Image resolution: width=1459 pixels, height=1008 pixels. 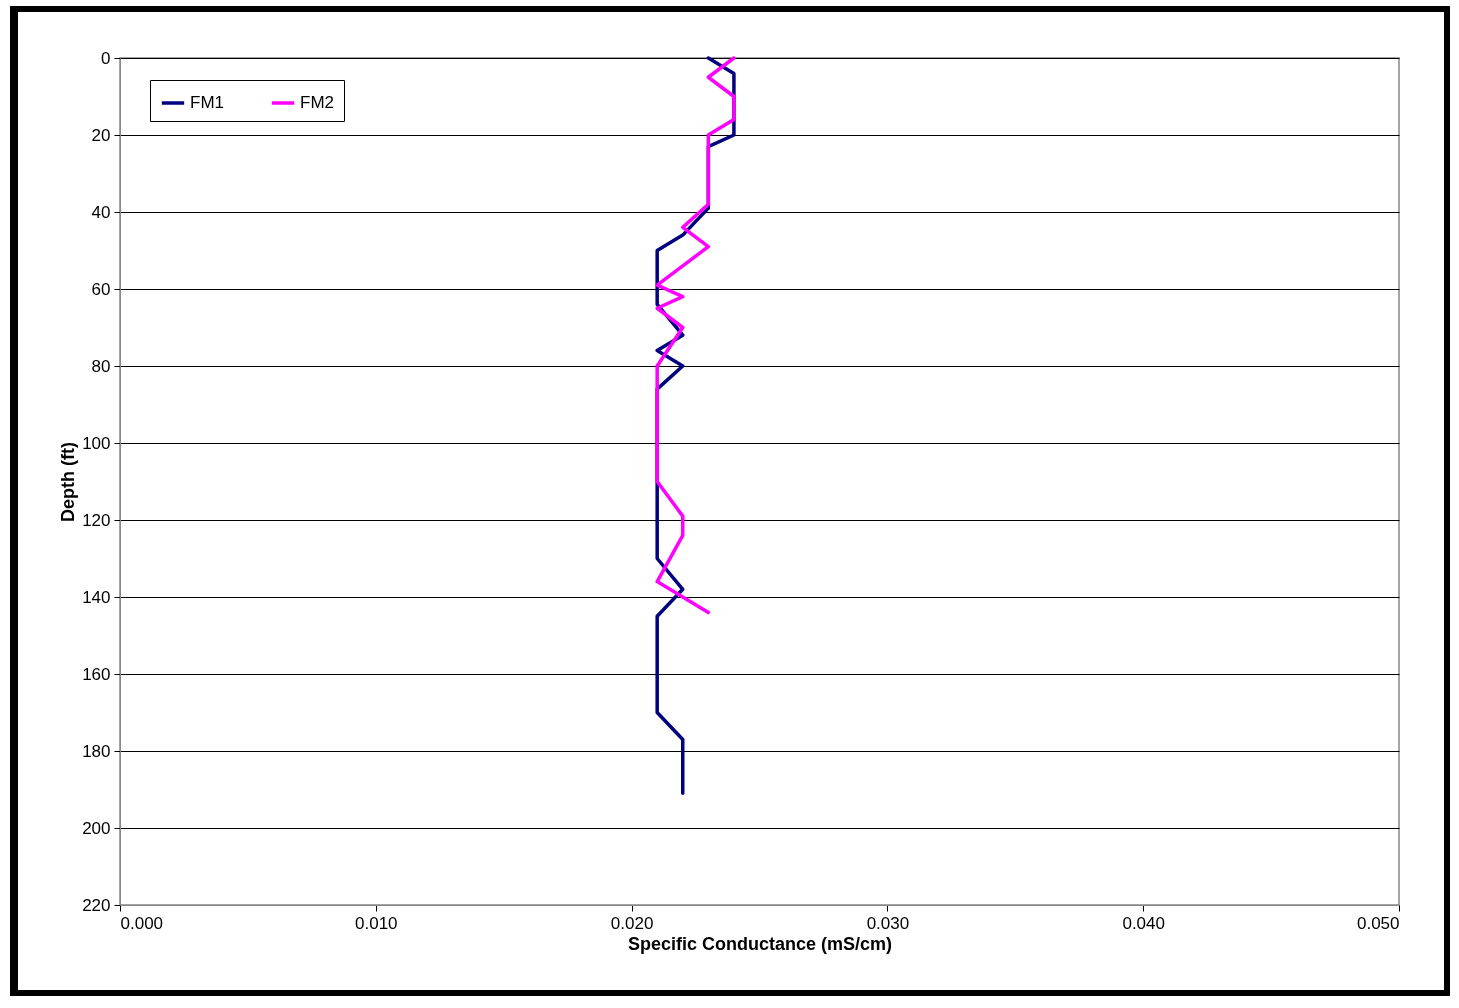 I want to click on y-tick-label: 100, so click(x=96, y=443).